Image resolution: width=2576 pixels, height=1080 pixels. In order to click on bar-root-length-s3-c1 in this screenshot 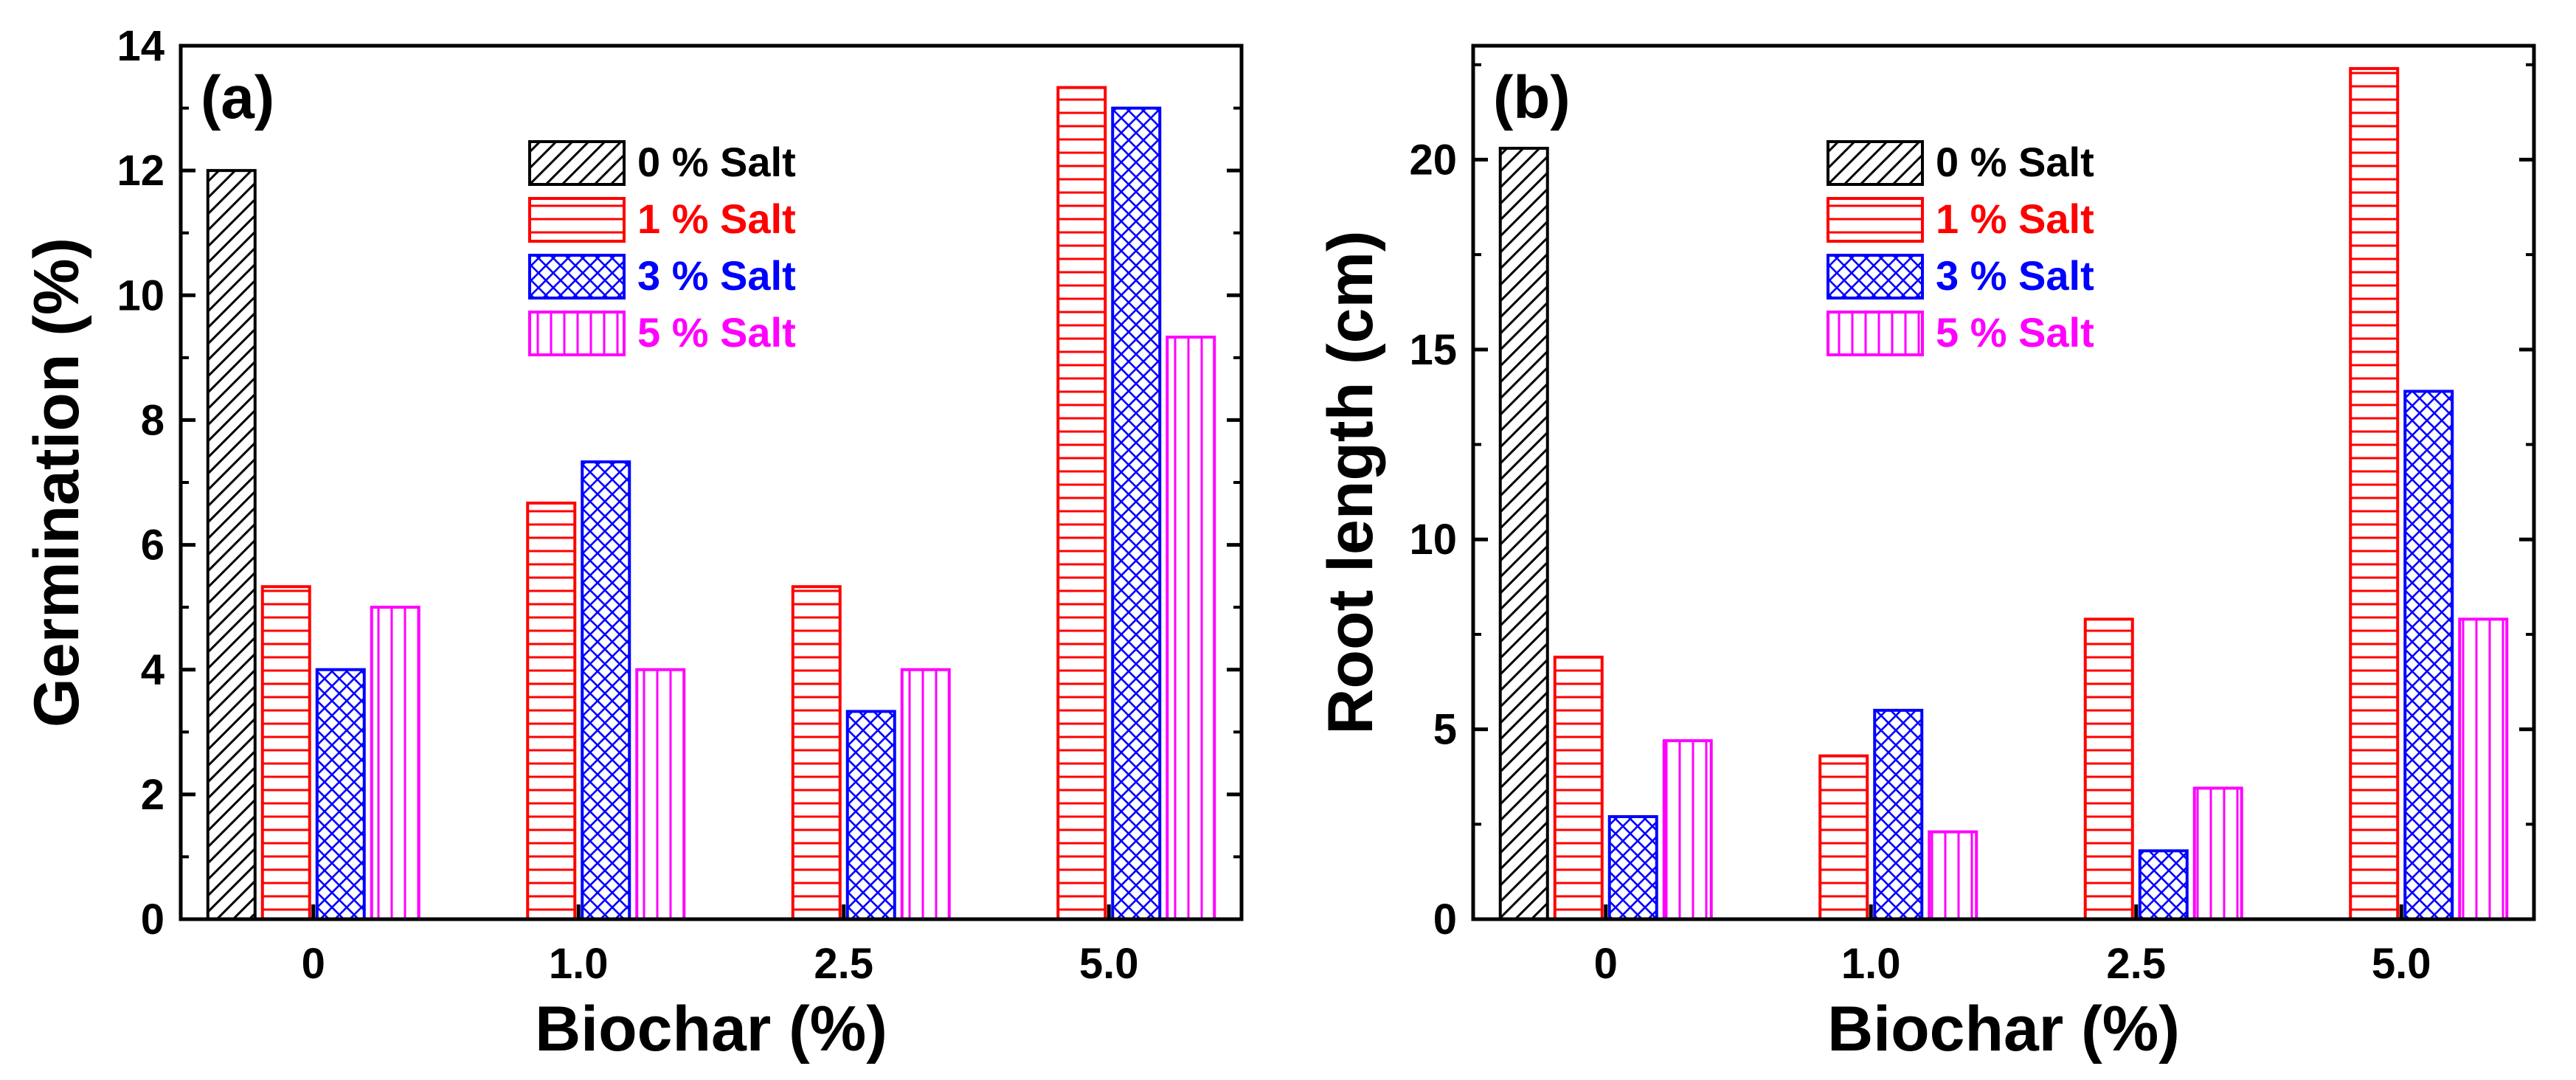, I will do `click(1953, 876)`.